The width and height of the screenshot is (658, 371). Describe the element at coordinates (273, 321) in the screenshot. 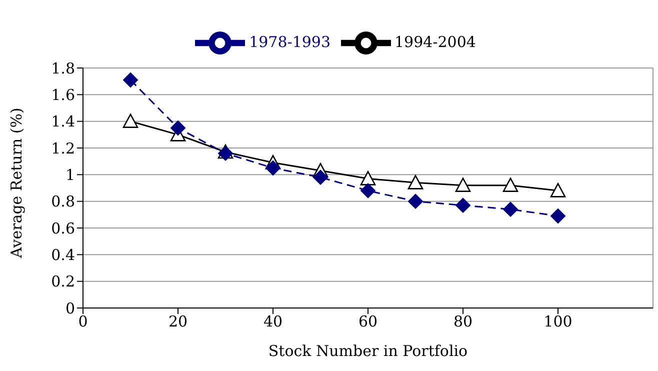

I see `x-tick-label: 40` at that location.